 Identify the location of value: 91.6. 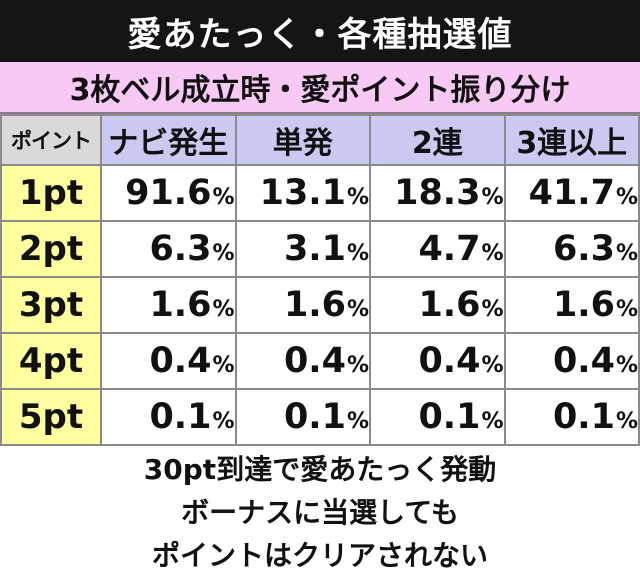
(168, 193).